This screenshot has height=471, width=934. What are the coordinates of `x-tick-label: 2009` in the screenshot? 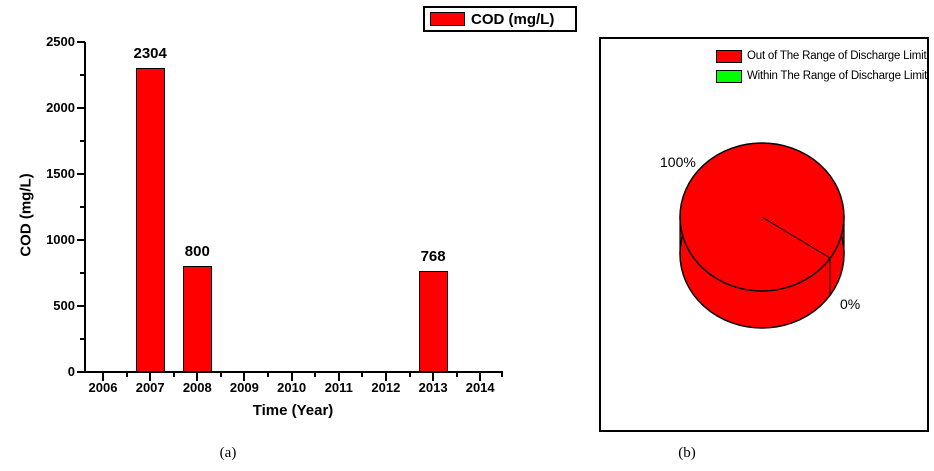 It's located at (244, 387).